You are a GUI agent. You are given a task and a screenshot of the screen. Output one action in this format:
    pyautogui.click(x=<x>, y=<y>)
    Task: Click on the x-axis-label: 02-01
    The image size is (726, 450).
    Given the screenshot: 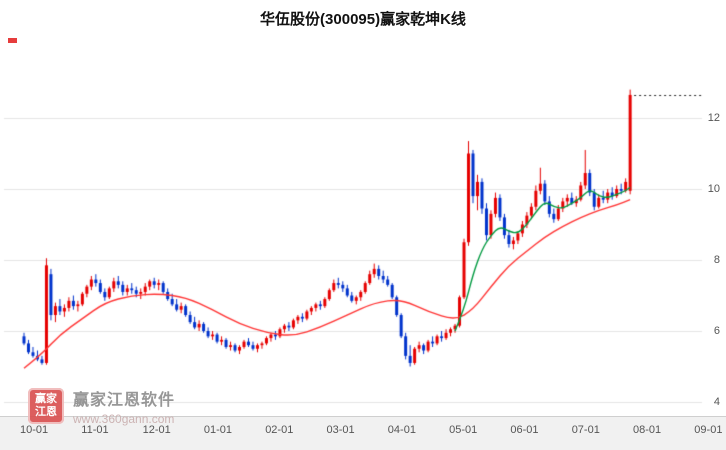 What is the action you would take?
    pyautogui.click(x=279, y=430)
    